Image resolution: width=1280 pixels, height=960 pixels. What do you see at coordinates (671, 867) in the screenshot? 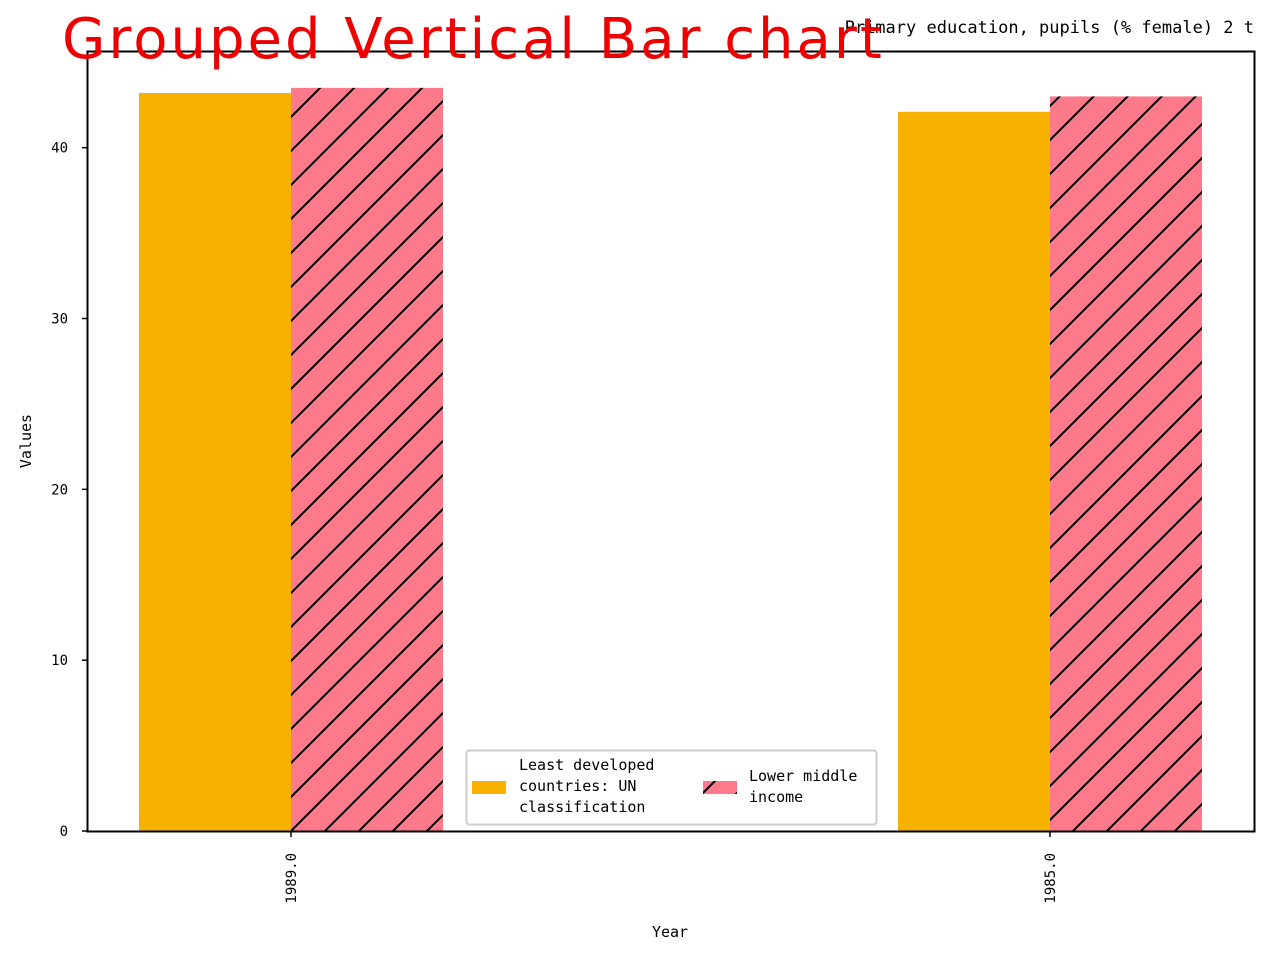
I see `x-axis: 1989.0 1985.0` at bounding box center [671, 867].